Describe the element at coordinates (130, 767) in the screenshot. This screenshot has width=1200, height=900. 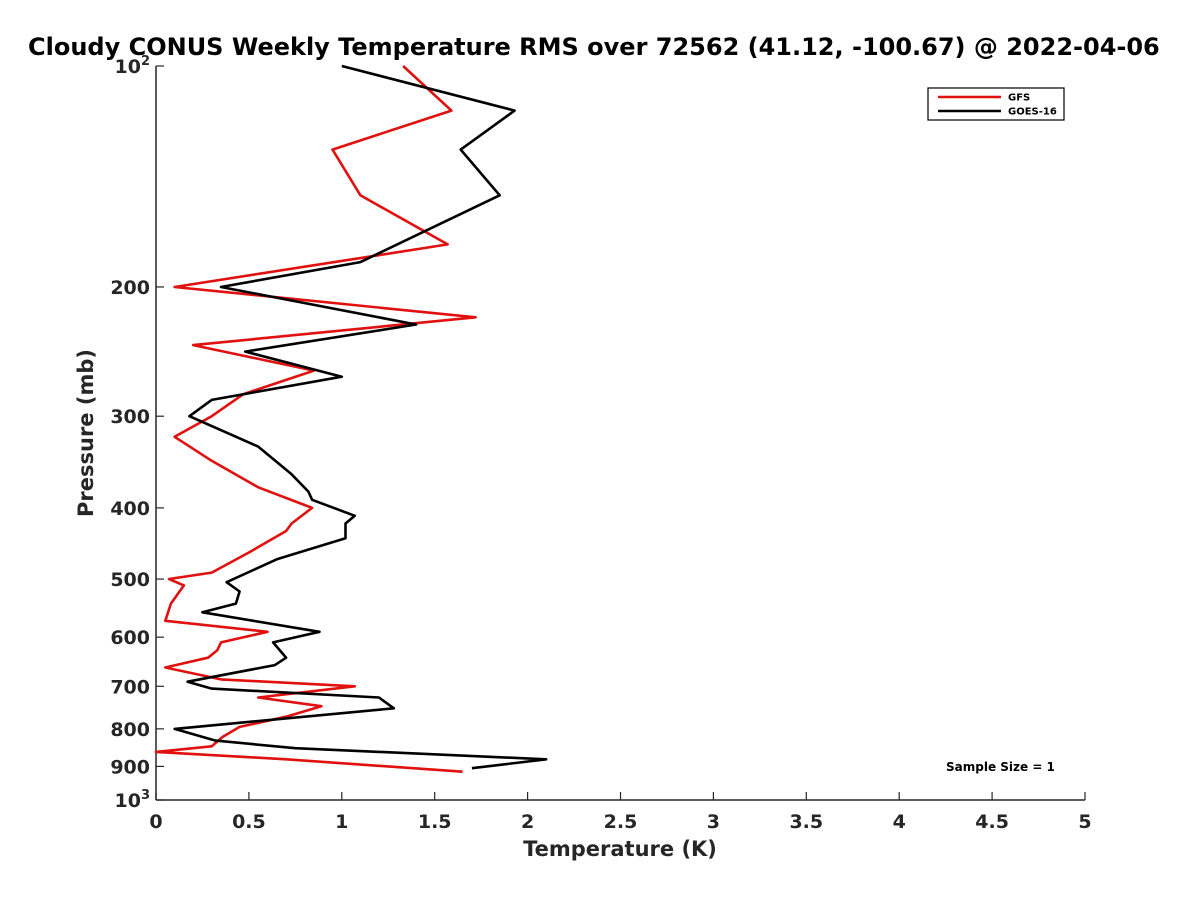
I see `y-tick-label: 900` at that location.